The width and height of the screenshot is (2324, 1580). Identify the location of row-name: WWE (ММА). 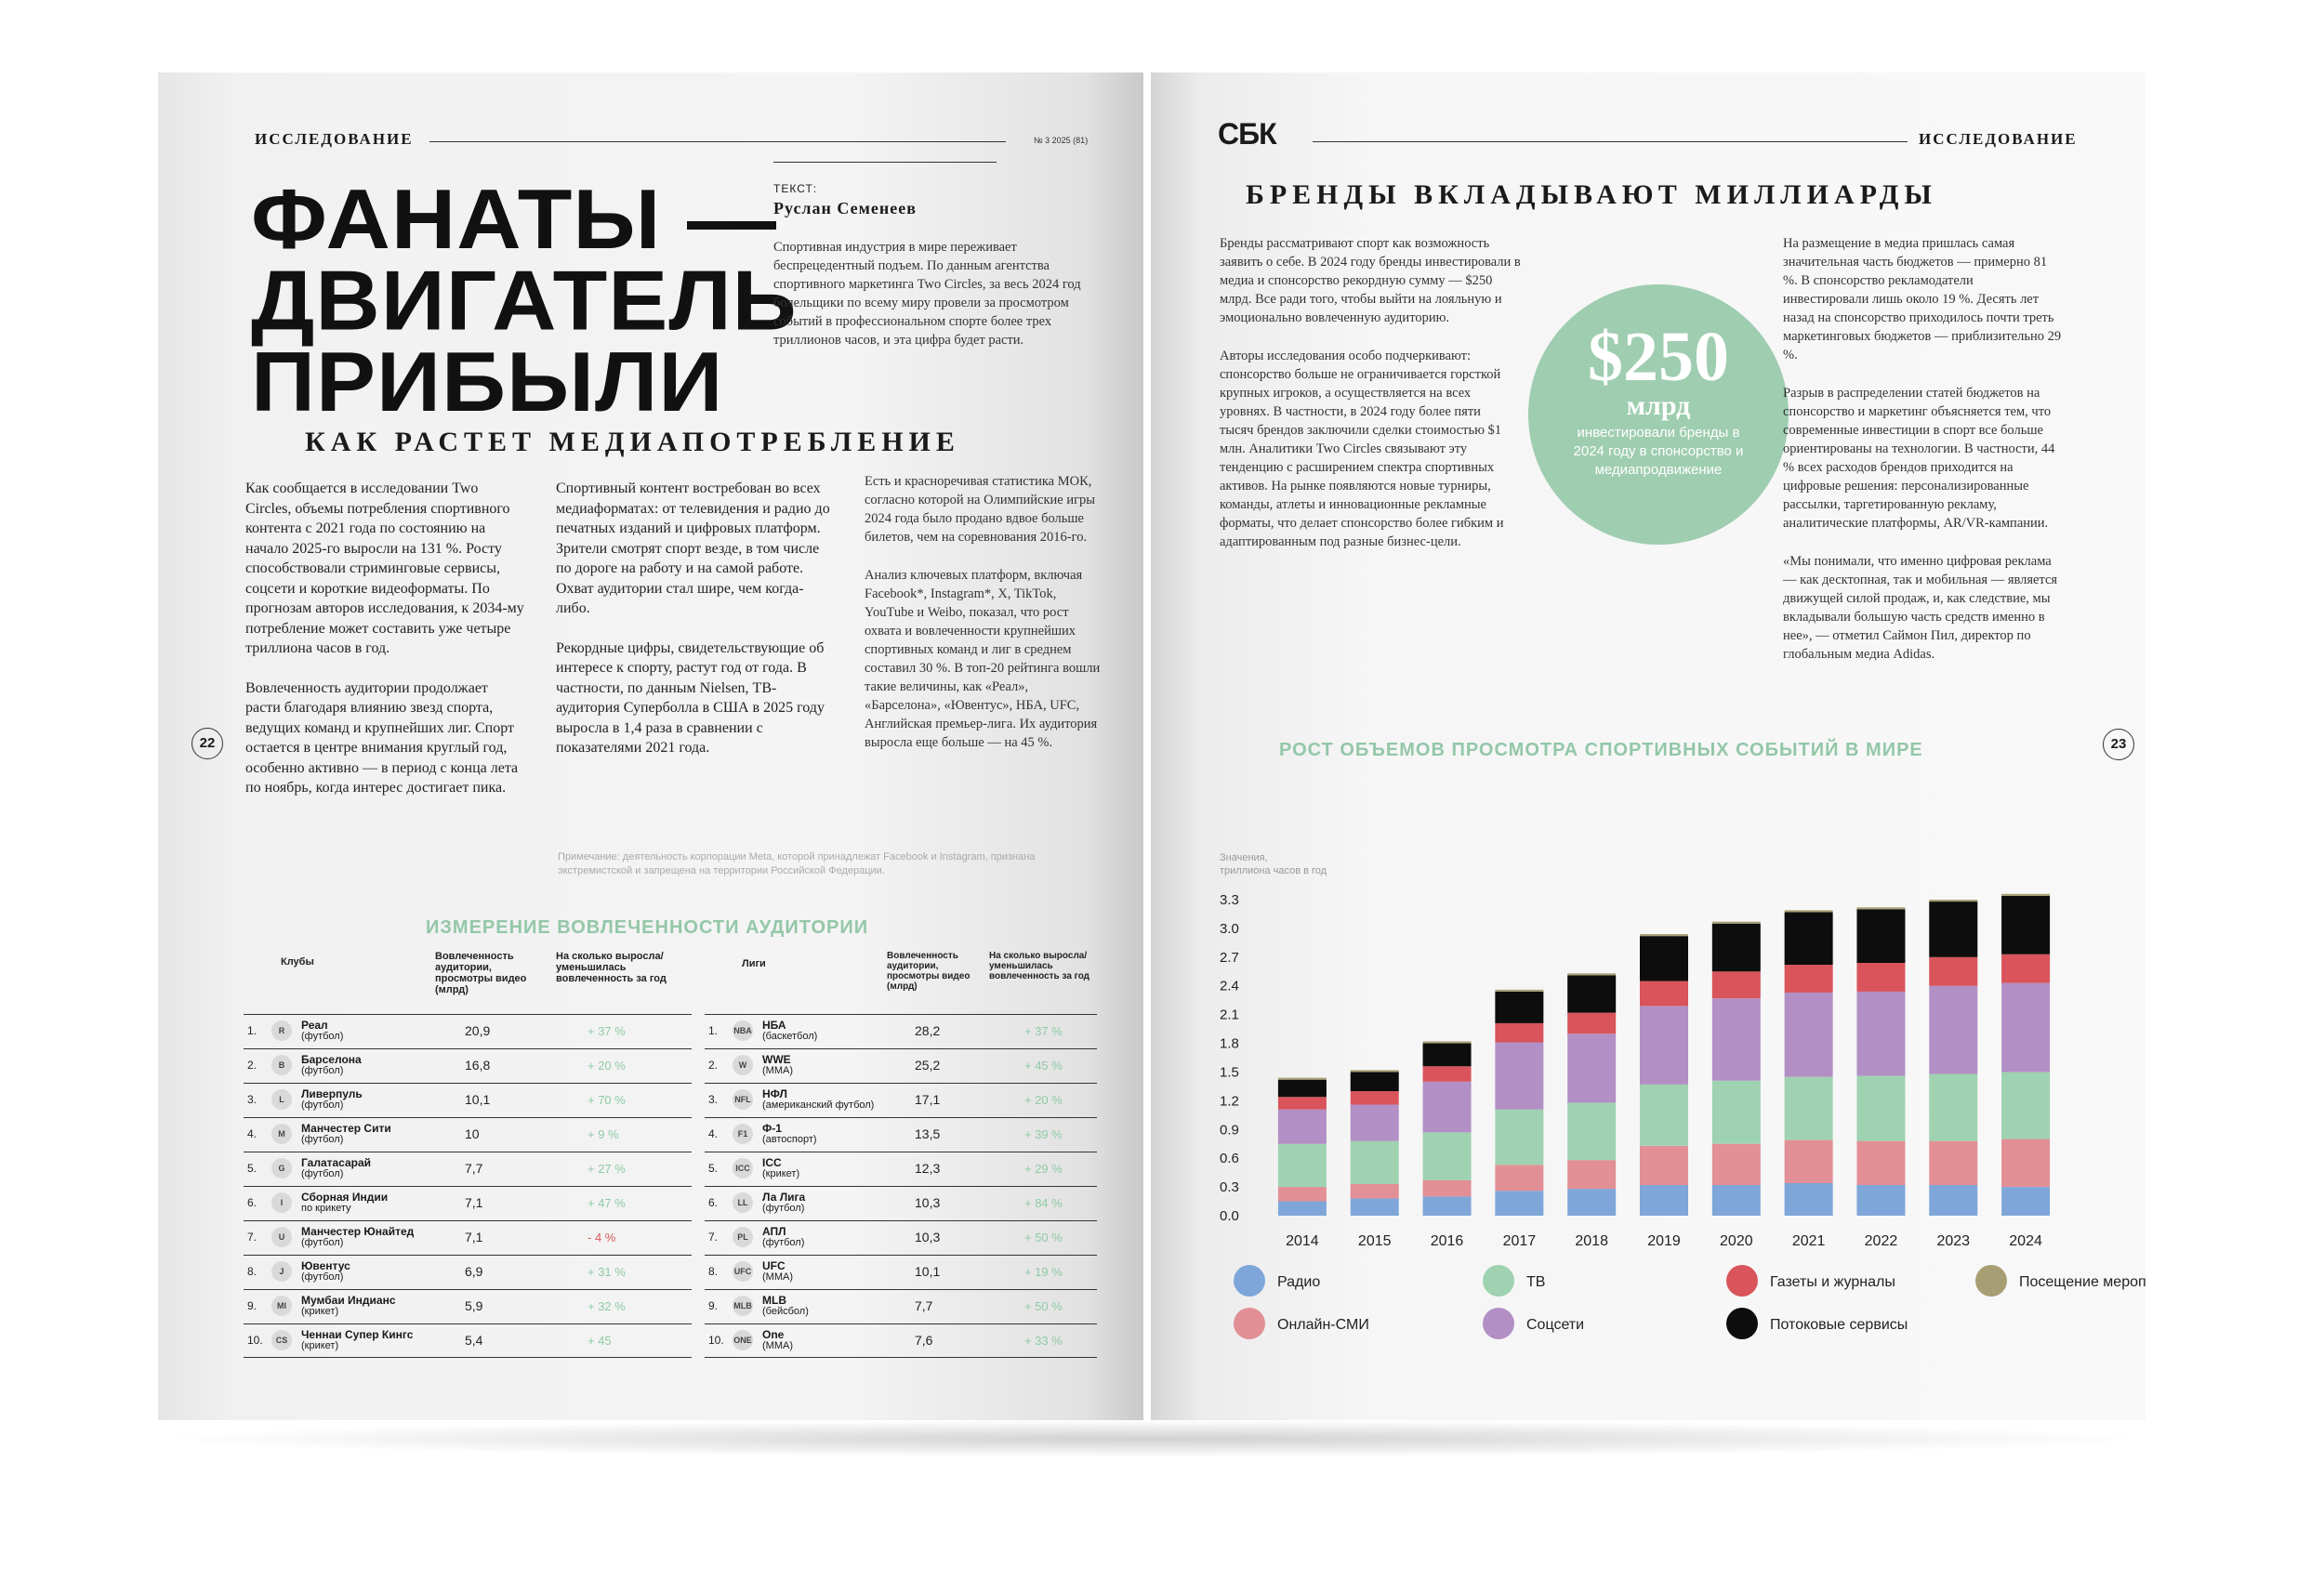
(777, 1065).